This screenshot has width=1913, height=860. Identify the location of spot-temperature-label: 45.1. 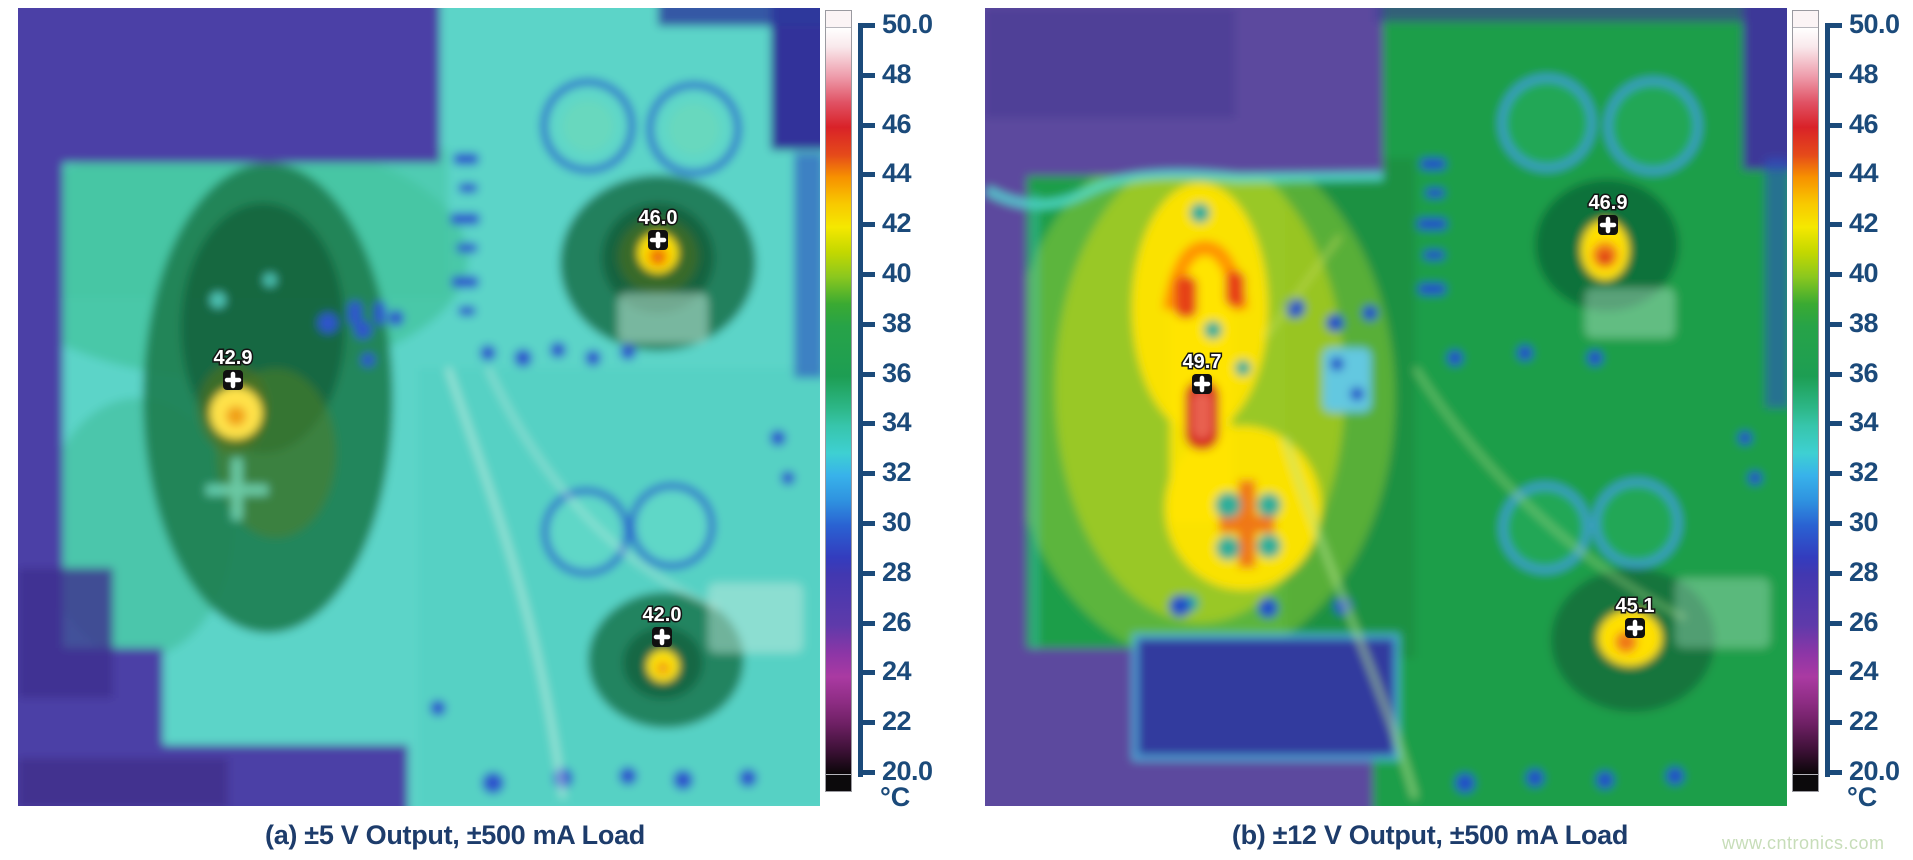
(1635, 606).